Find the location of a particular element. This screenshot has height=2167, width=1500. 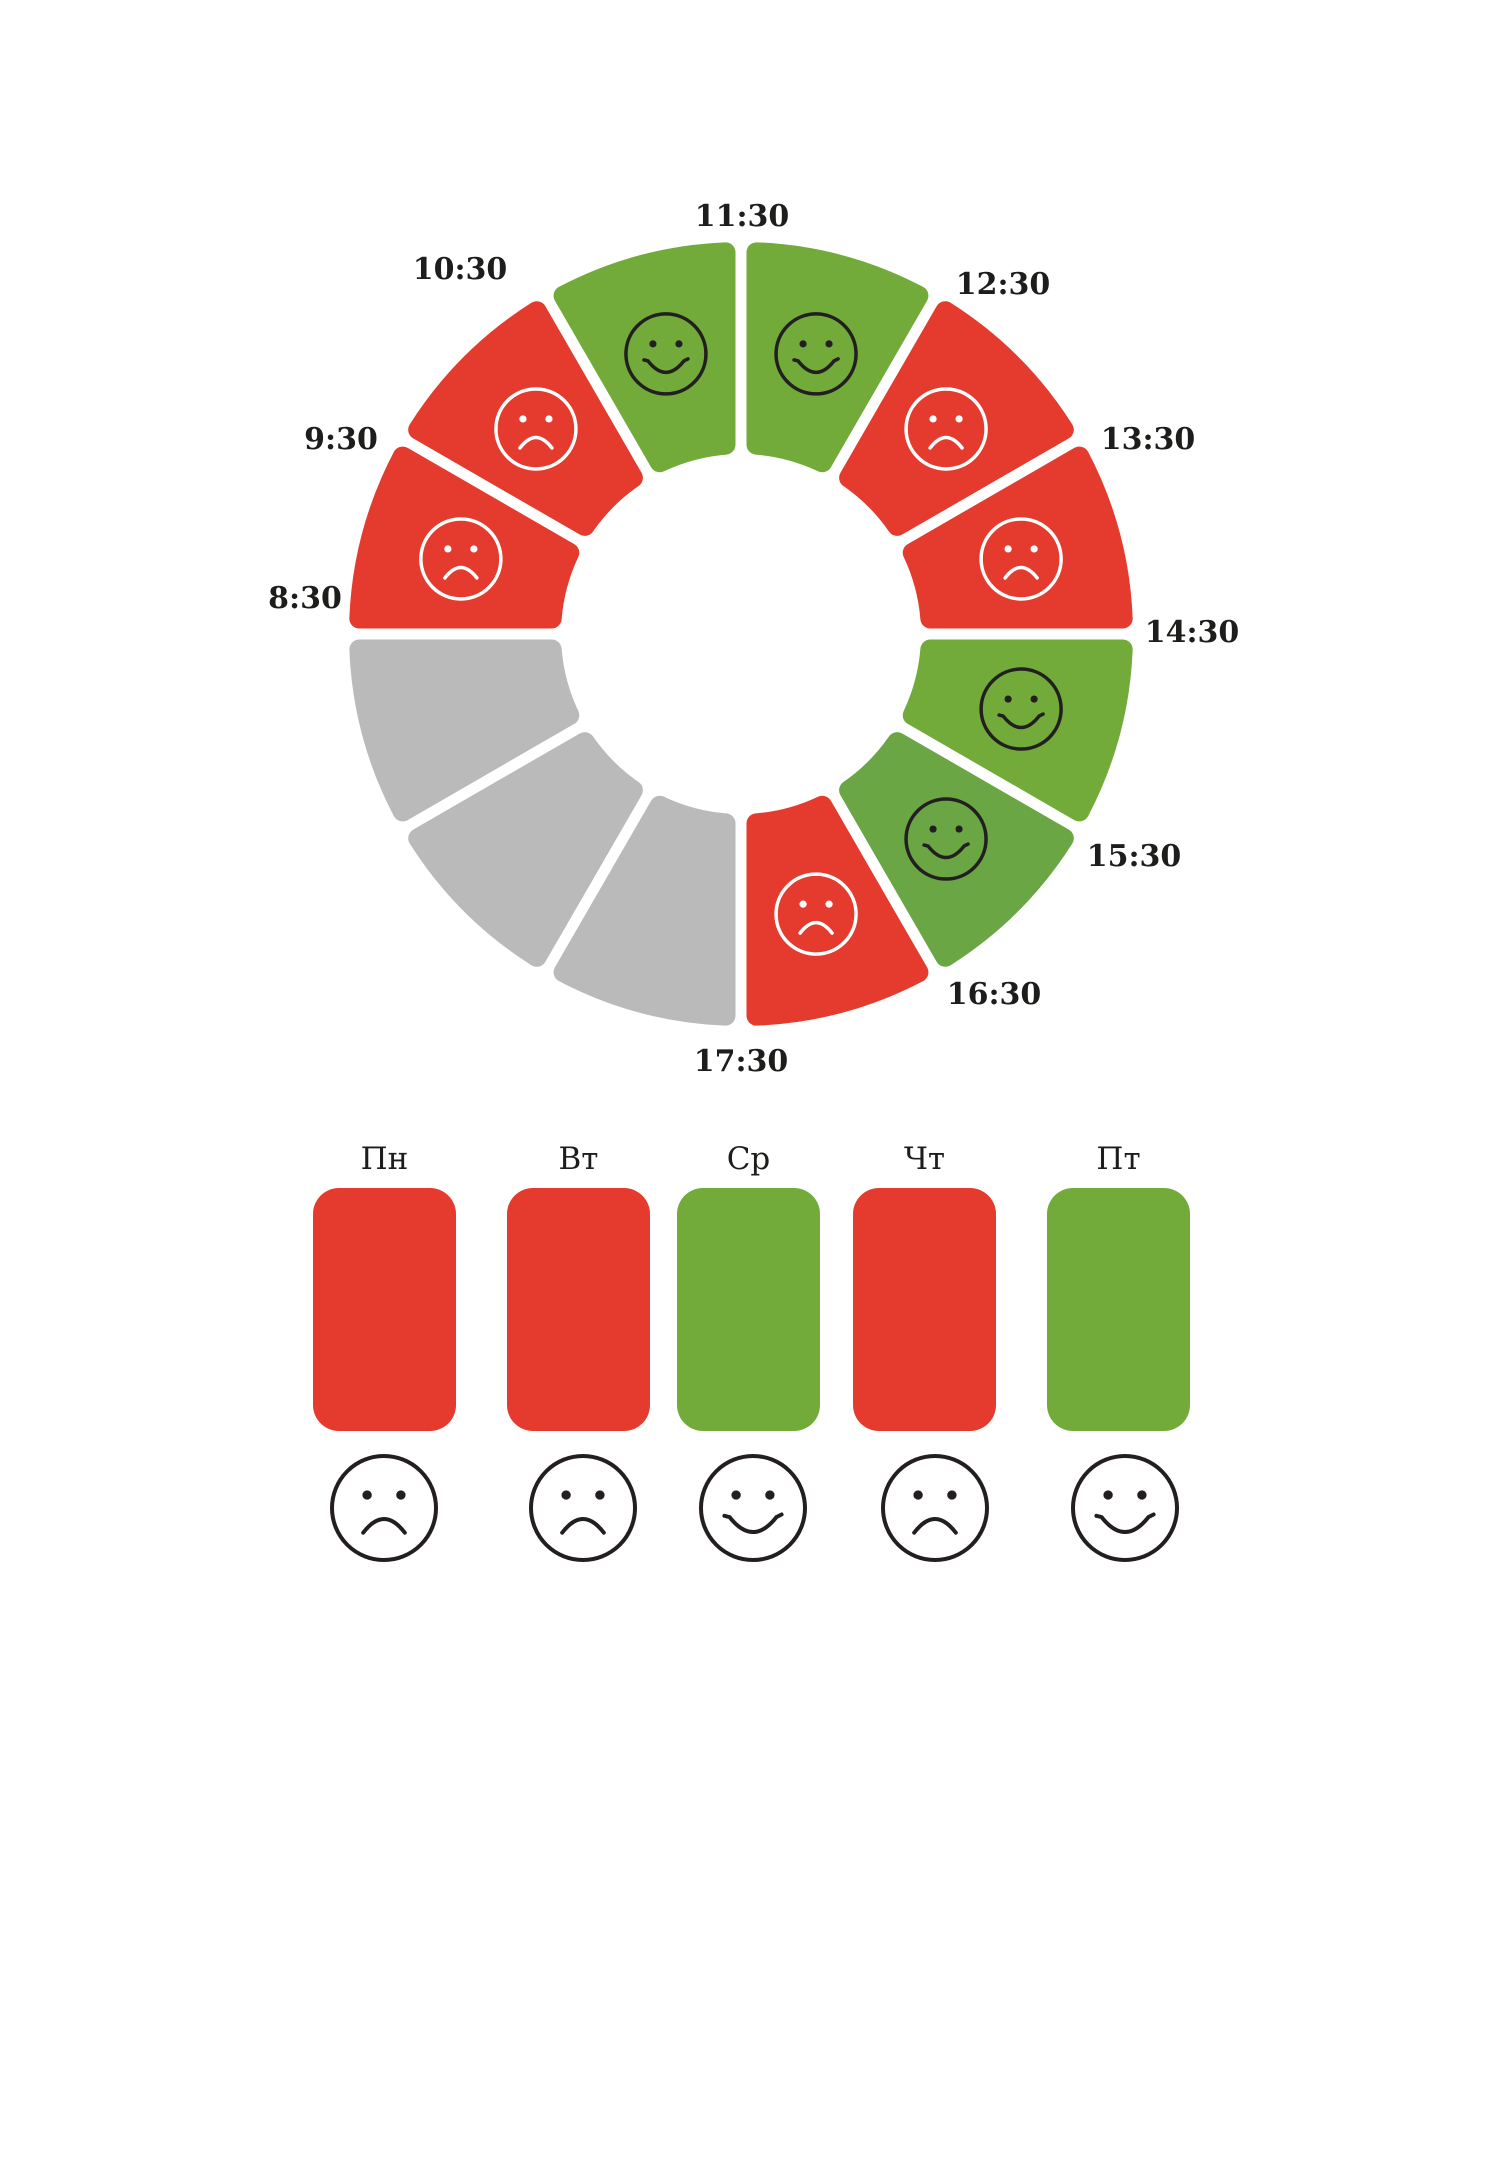

time-label: 10:30 is located at coordinates (460, 269).